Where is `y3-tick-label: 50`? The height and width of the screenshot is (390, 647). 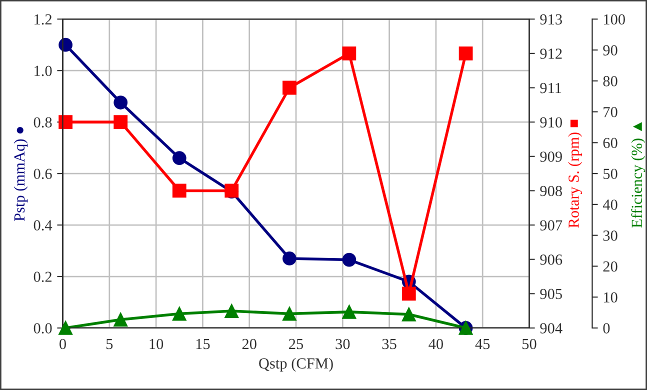
y3-tick-label: 50 is located at coordinates (611, 173).